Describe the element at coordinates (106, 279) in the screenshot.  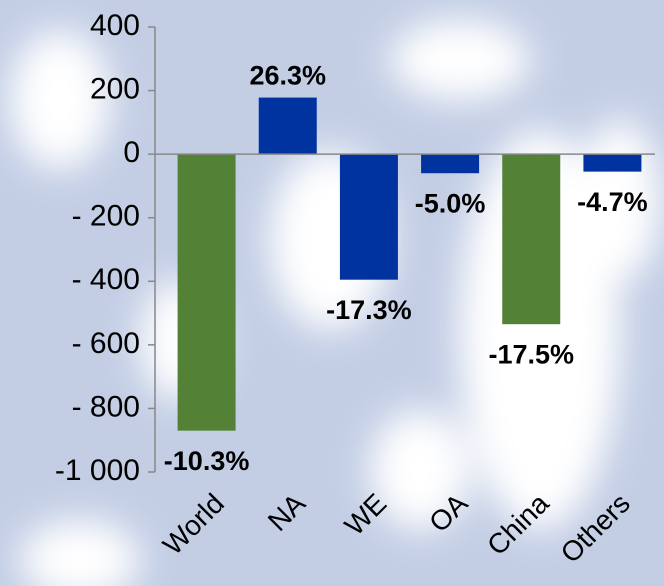
I see `y-tick-label: - 400` at that location.